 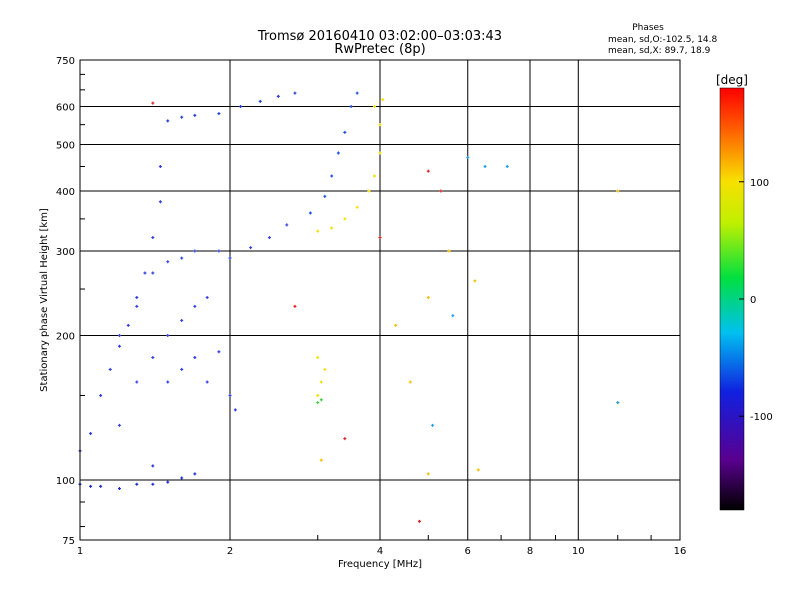 What do you see at coordinates (468, 551) in the screenshot?
I see `x-tick-label: 6` at bounding box center [468, 551].